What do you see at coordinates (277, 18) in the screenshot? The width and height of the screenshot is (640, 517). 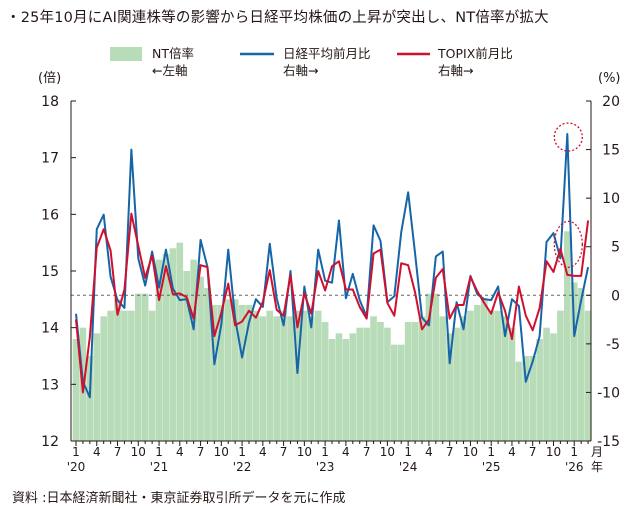 I see `chart-title: ・25年10月にAI関連株等の影響から日経平均株価の上昇が突出し、NT倍率が拡大` at bounding box center [277, 18].